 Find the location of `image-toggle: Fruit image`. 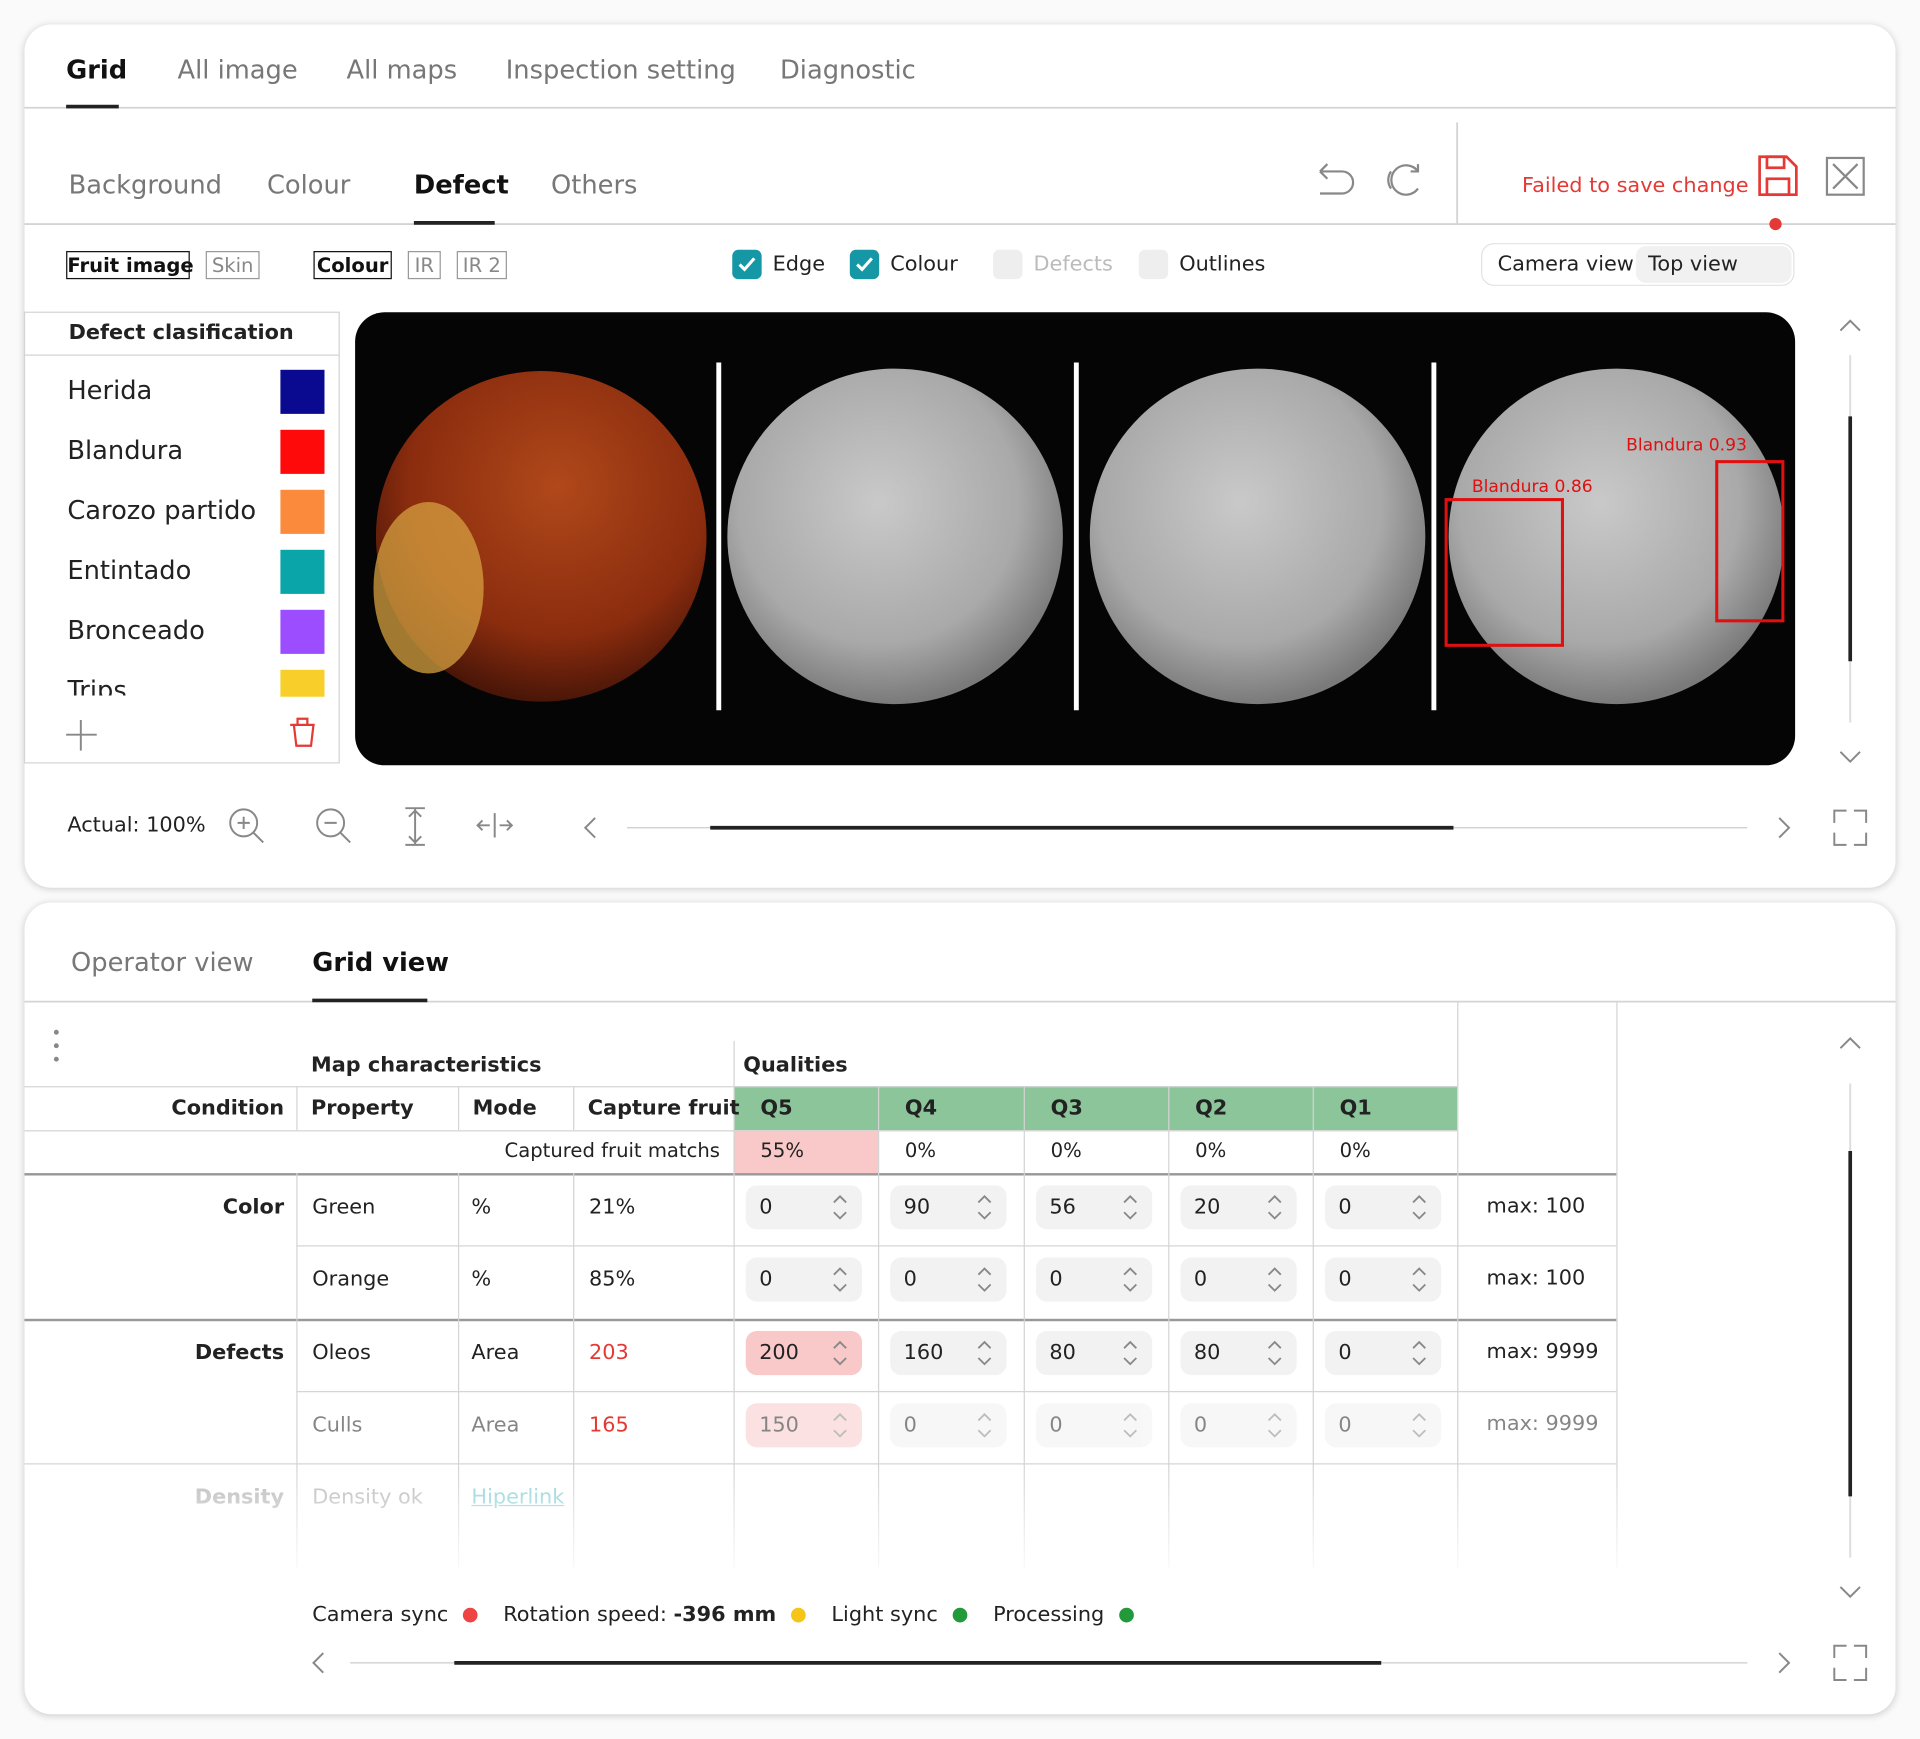

image-toggle: Fruit image is located at coordinates (130, 265).